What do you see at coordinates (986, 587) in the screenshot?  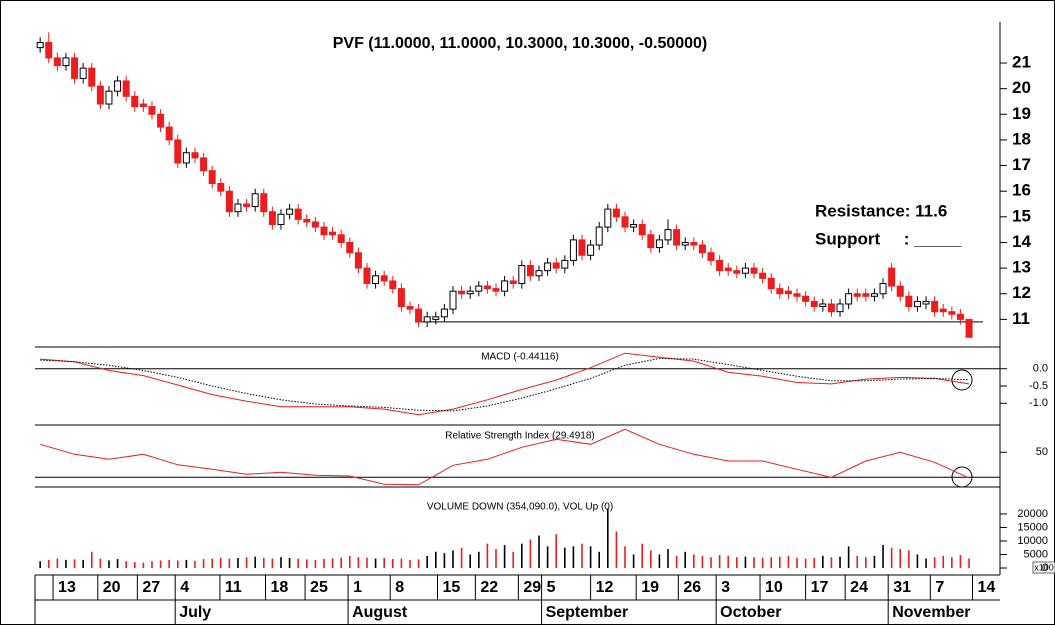 I see `x-tick-label: 14` at bounding box center [986, 587].